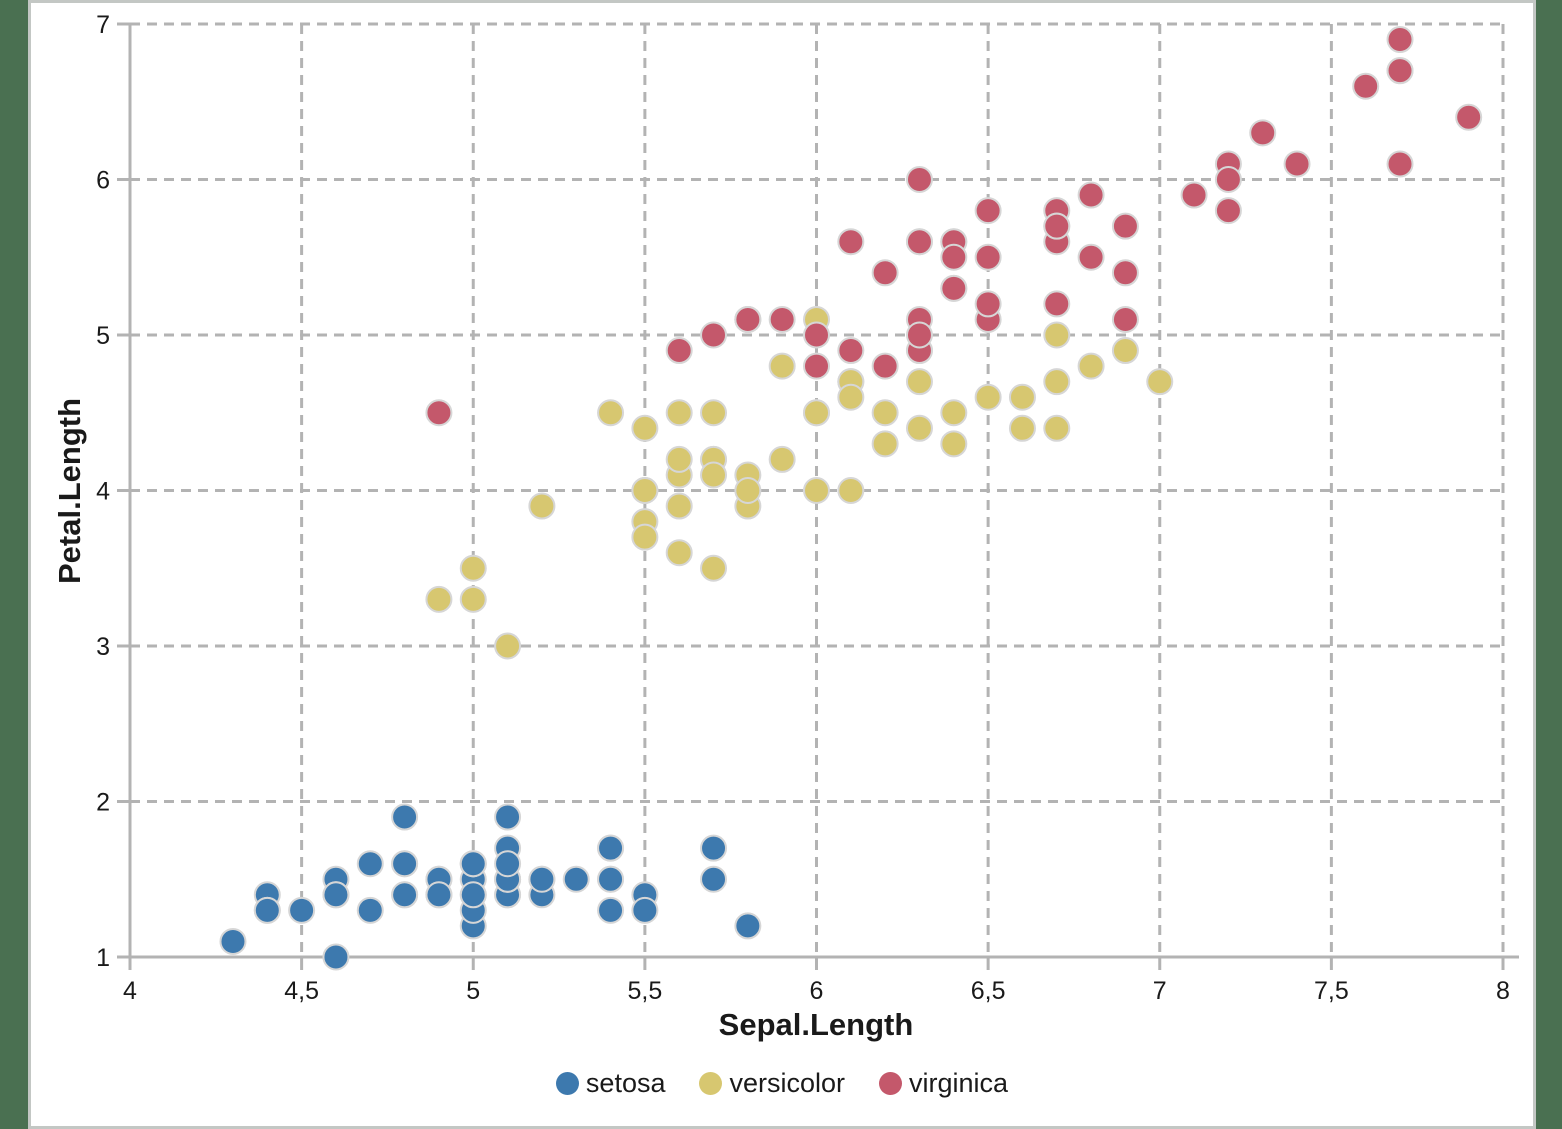  What do you see at coordinates (130, 991) in the screenshot?
I see `x-tick-label: 4` at bounding box center [130, 991].